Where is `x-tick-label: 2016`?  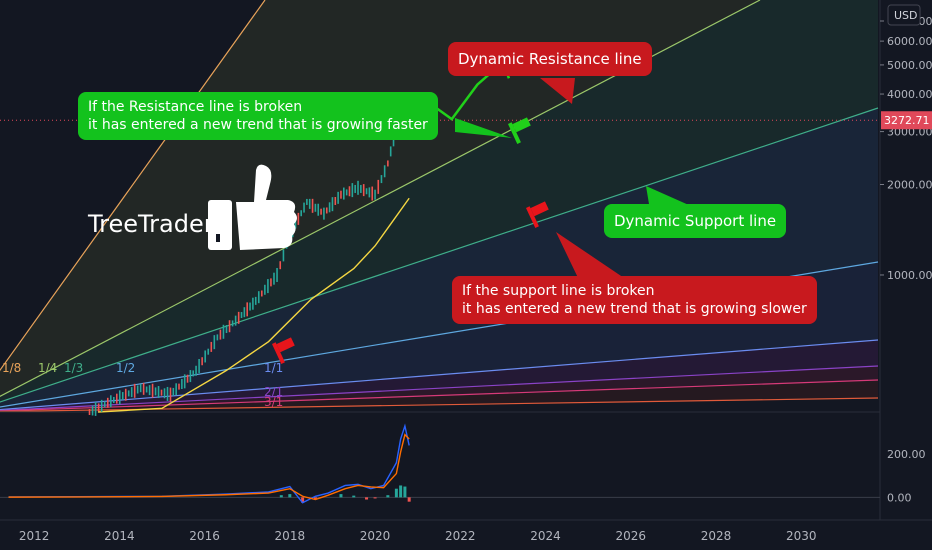
x-tick-label: 2016 is located at coordinates (204, 536).